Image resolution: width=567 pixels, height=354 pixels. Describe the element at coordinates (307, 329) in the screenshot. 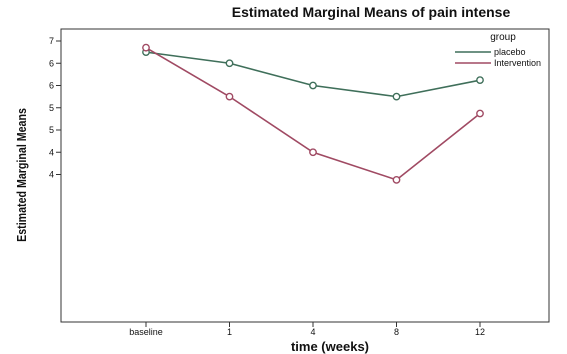

I see `x-axis: baseline 1 4 8 12` at that location.